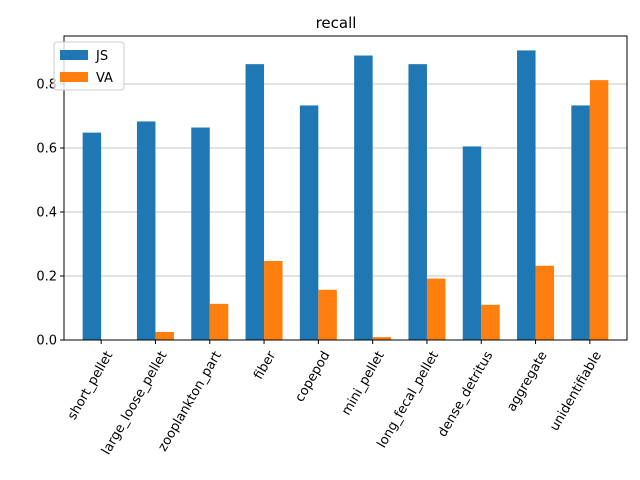 The height and width of the screenshot is (480, 640). What do you see at coordinates (74, 55) in the screenshot?
I see `legend-swatch-js` at bounding box center [74, 55].